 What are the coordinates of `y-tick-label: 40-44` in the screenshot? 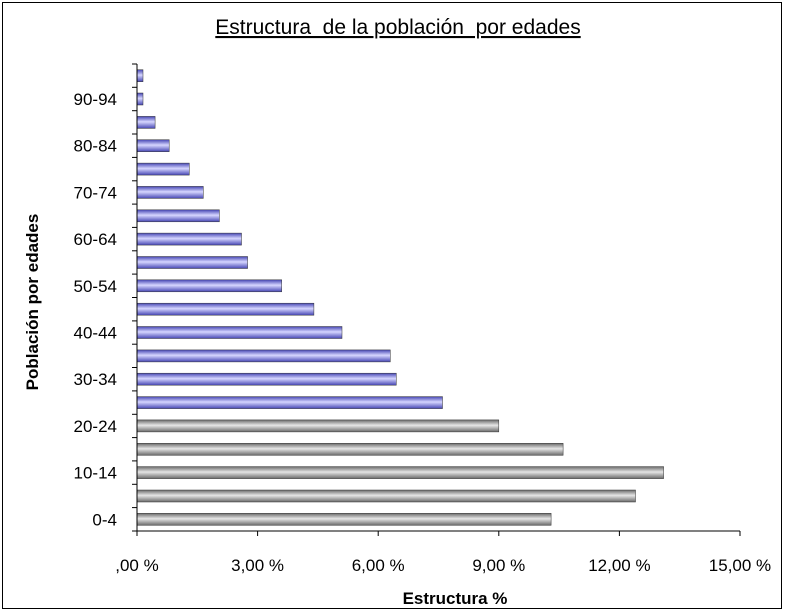 It's located at (95, 333).